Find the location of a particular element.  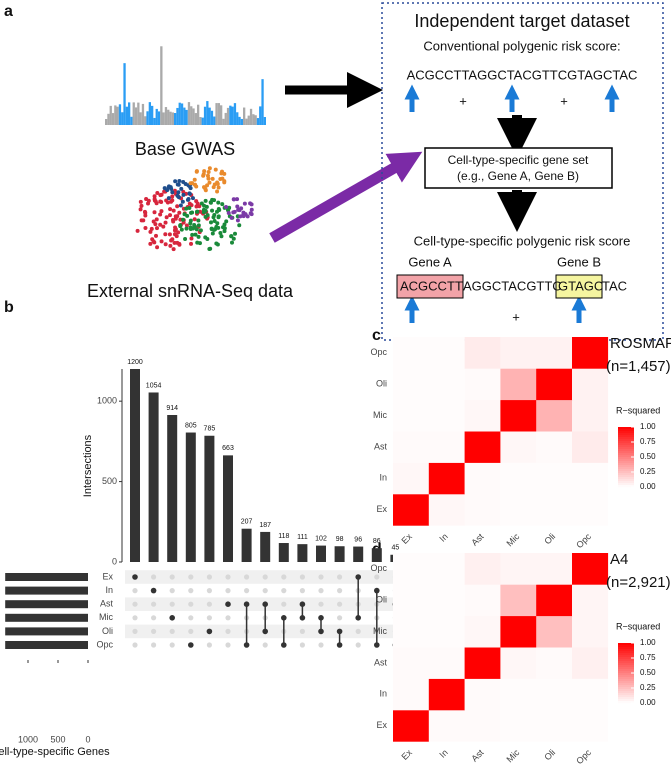

y-tick-label: Oli is located at coordinates (381, 383).